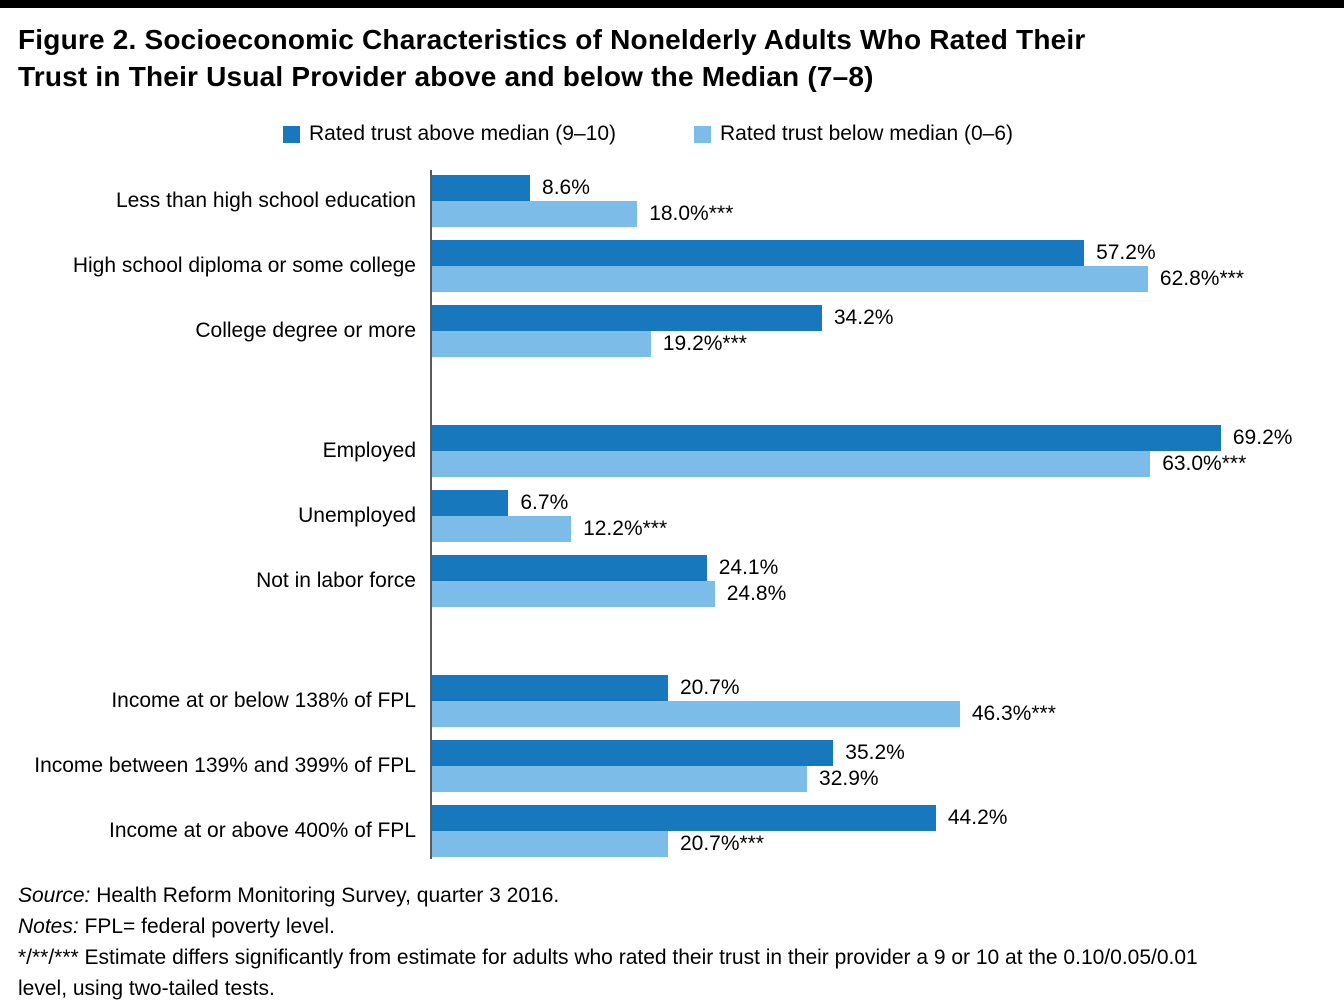 The width and height of the screenshot is (1344, 1007). What do you see at coordinates (1201, 278) in the screenshot?
I see `value-label-below-median: 62.8%***` at bounding box center [1201, 278].